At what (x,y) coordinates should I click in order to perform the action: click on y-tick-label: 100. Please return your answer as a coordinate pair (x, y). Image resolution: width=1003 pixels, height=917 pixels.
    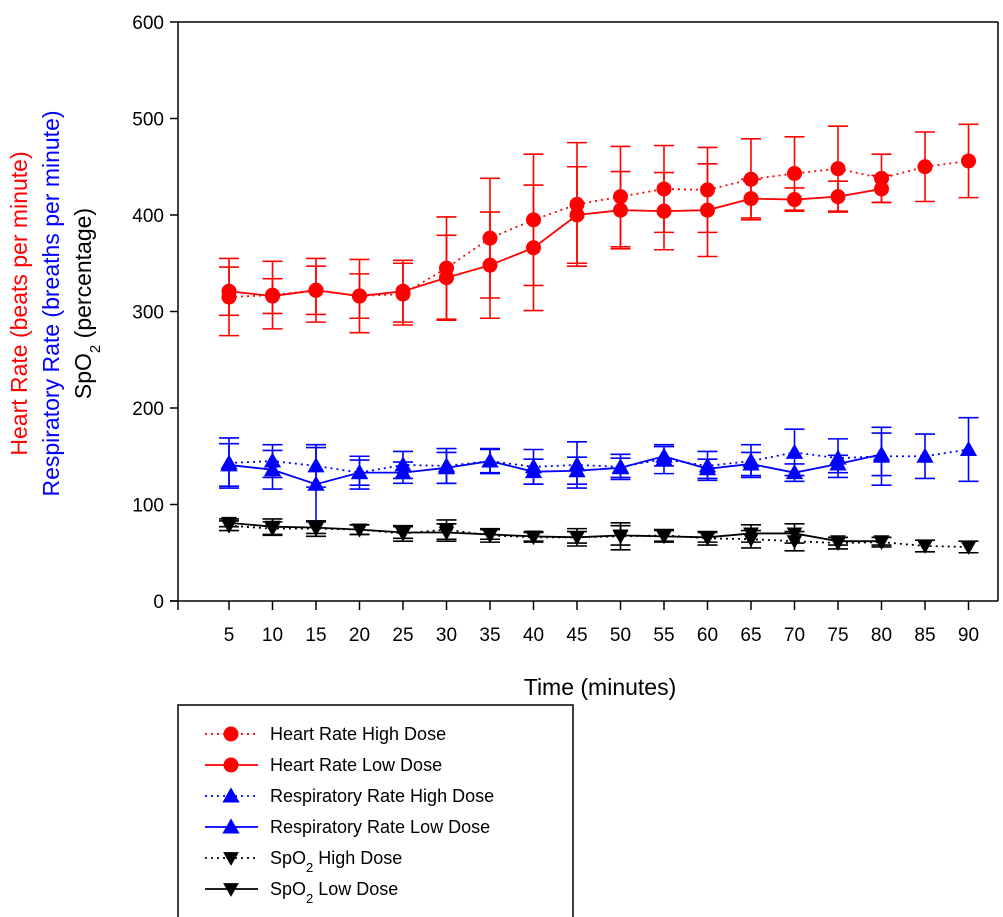
    Looking at the image, I should click on (148, 506).